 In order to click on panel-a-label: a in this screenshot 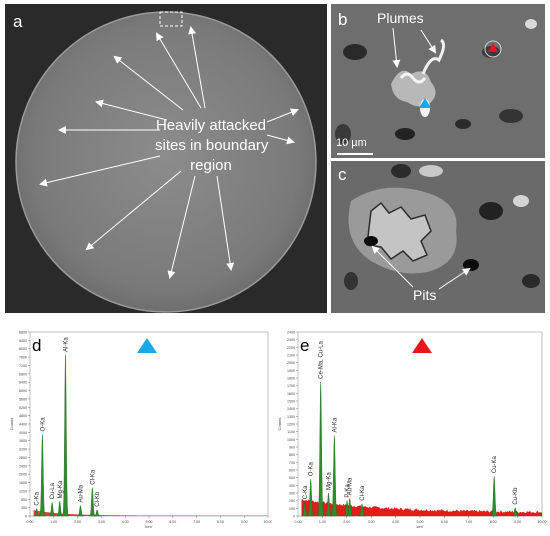, I will do `click(18, 21)`.